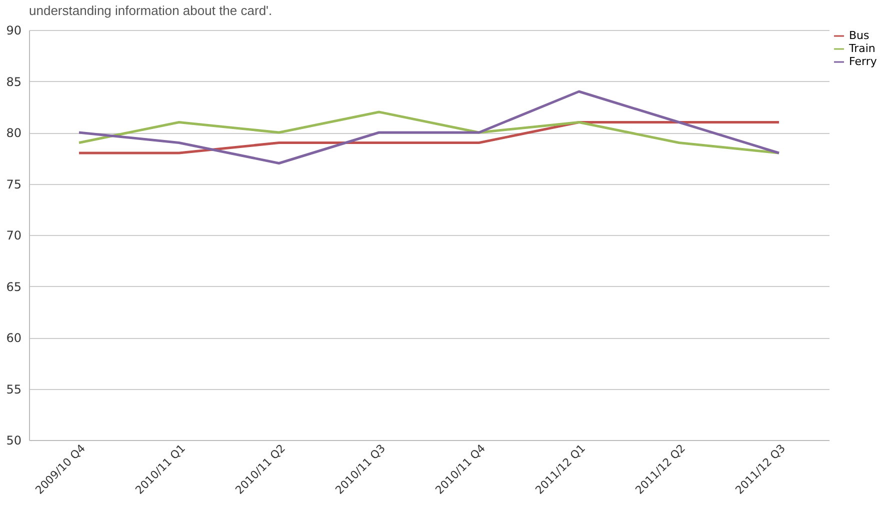 The width and height of the screenshot is (895, 528). What do you see at coordinates (14, 81) in the screenshot?
I see `y-tick-label: 85` at bounding box center [14, 81].